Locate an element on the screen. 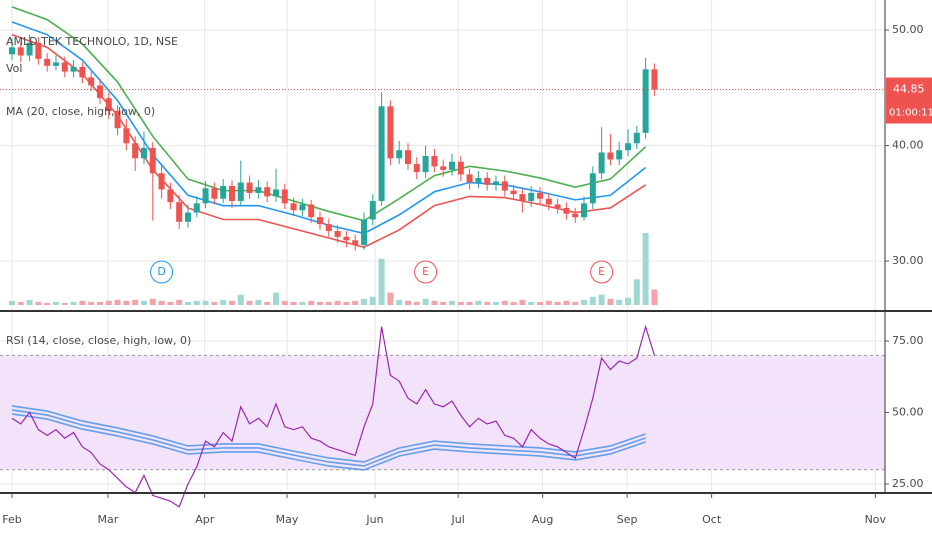 This screenshot has height=550, width=932. y-tick-label: 50.00 is located at coordinates (908, 412).